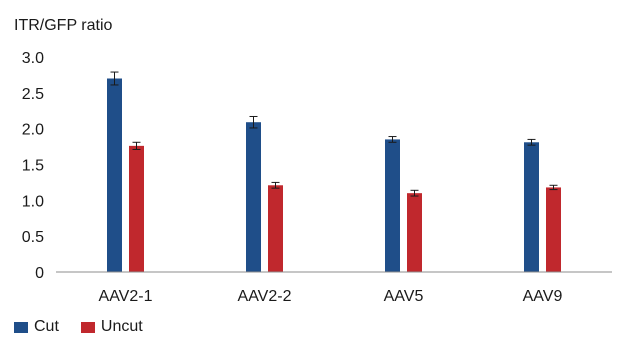 The width and height of the screenshot is (622, 341). Describe the element at coordinates (553, 229) in the screenshot. I see `bar-uncut-aav9` at that location.